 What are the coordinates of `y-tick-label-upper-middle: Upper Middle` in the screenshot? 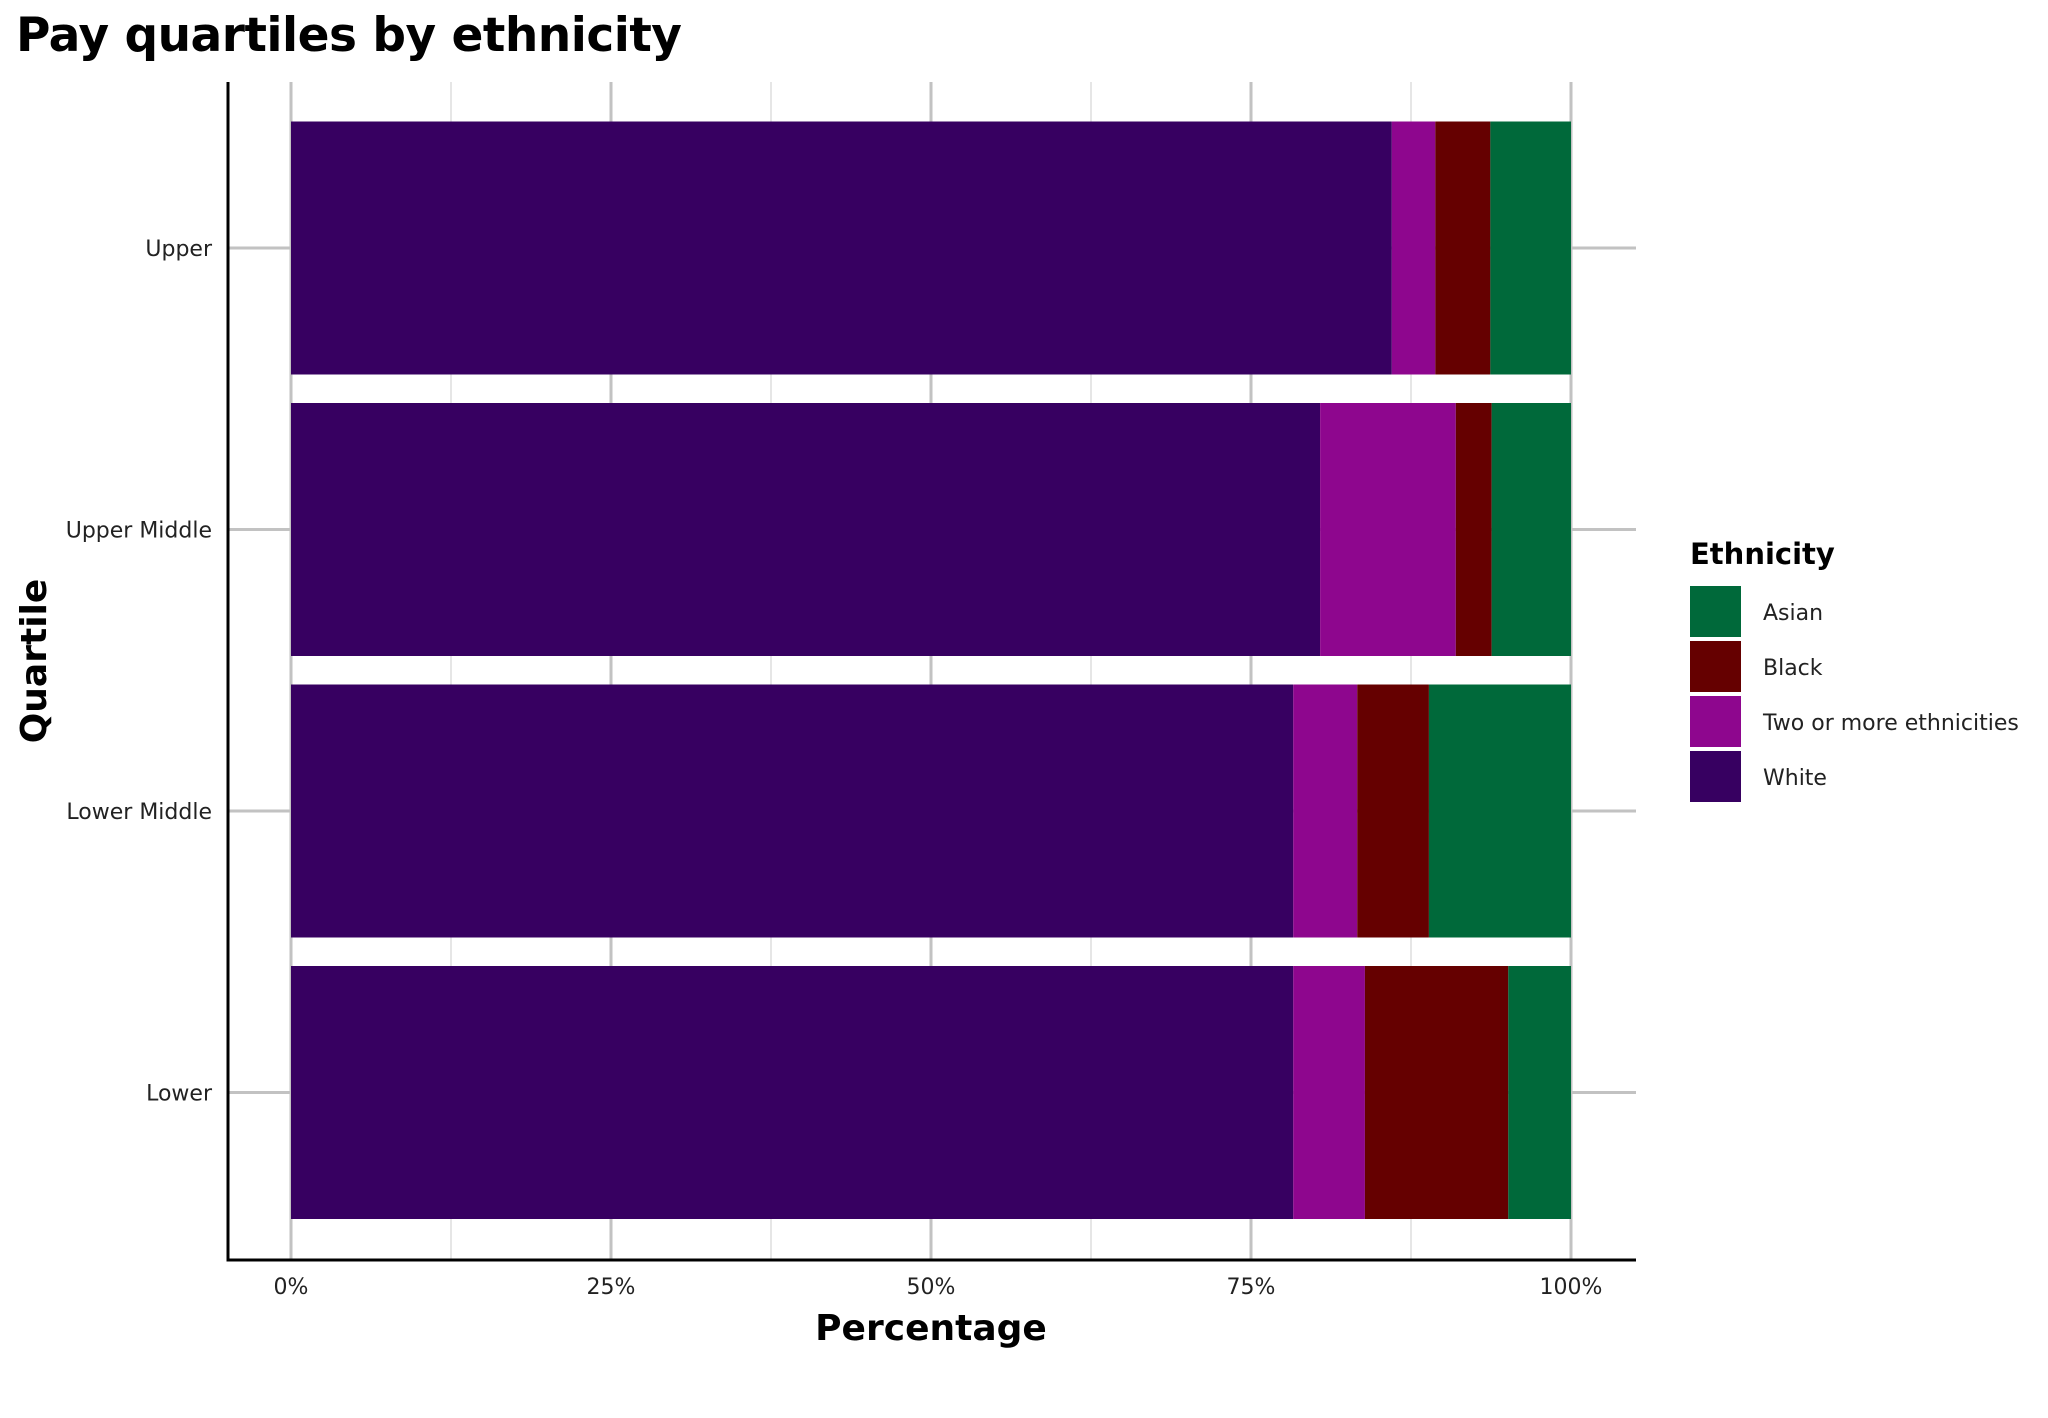 It's located at (139, 531).